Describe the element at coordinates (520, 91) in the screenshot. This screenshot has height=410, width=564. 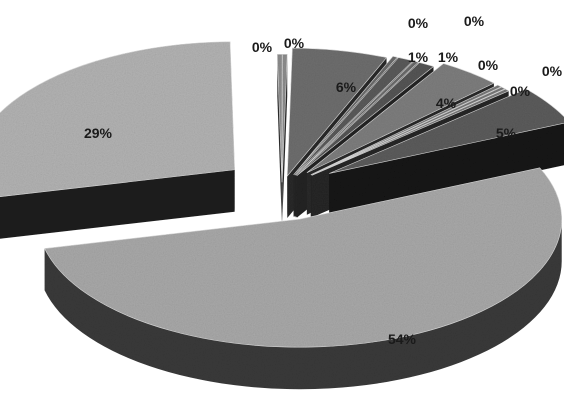
I see `slice-label-9: 0%` at that location.